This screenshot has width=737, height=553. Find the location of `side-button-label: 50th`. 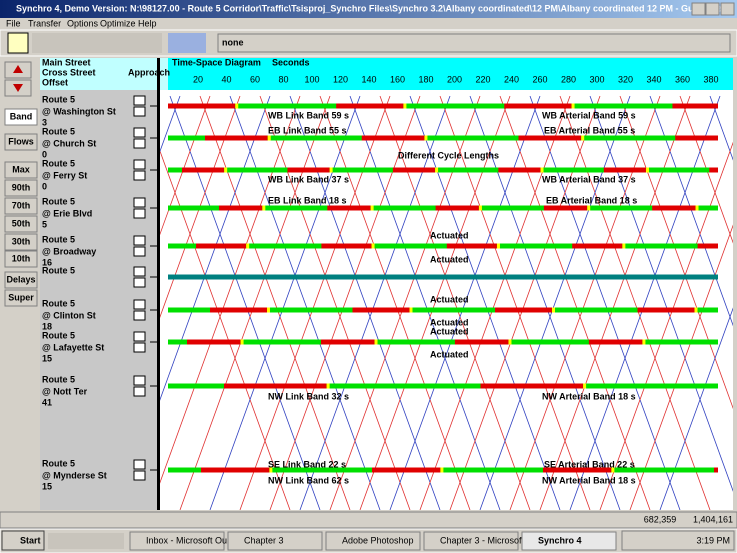

side-button-label: 50th is located at coordinates (21, 223).